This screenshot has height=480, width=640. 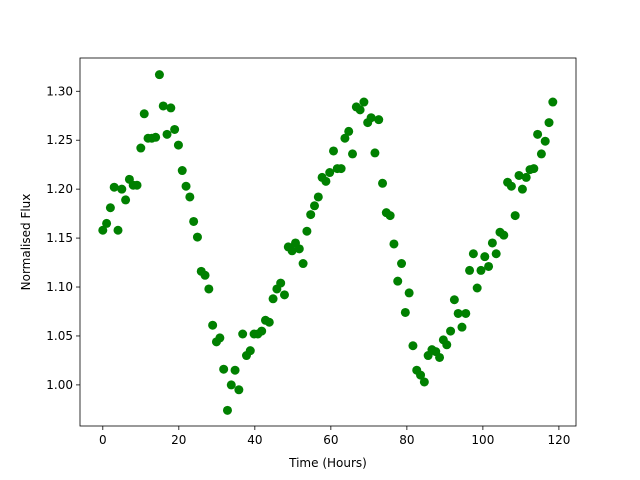 What do you see at coordinates (254, 440) in the screenshot?
I see `x-tick-label: 40` at bounding box center [254, 440].